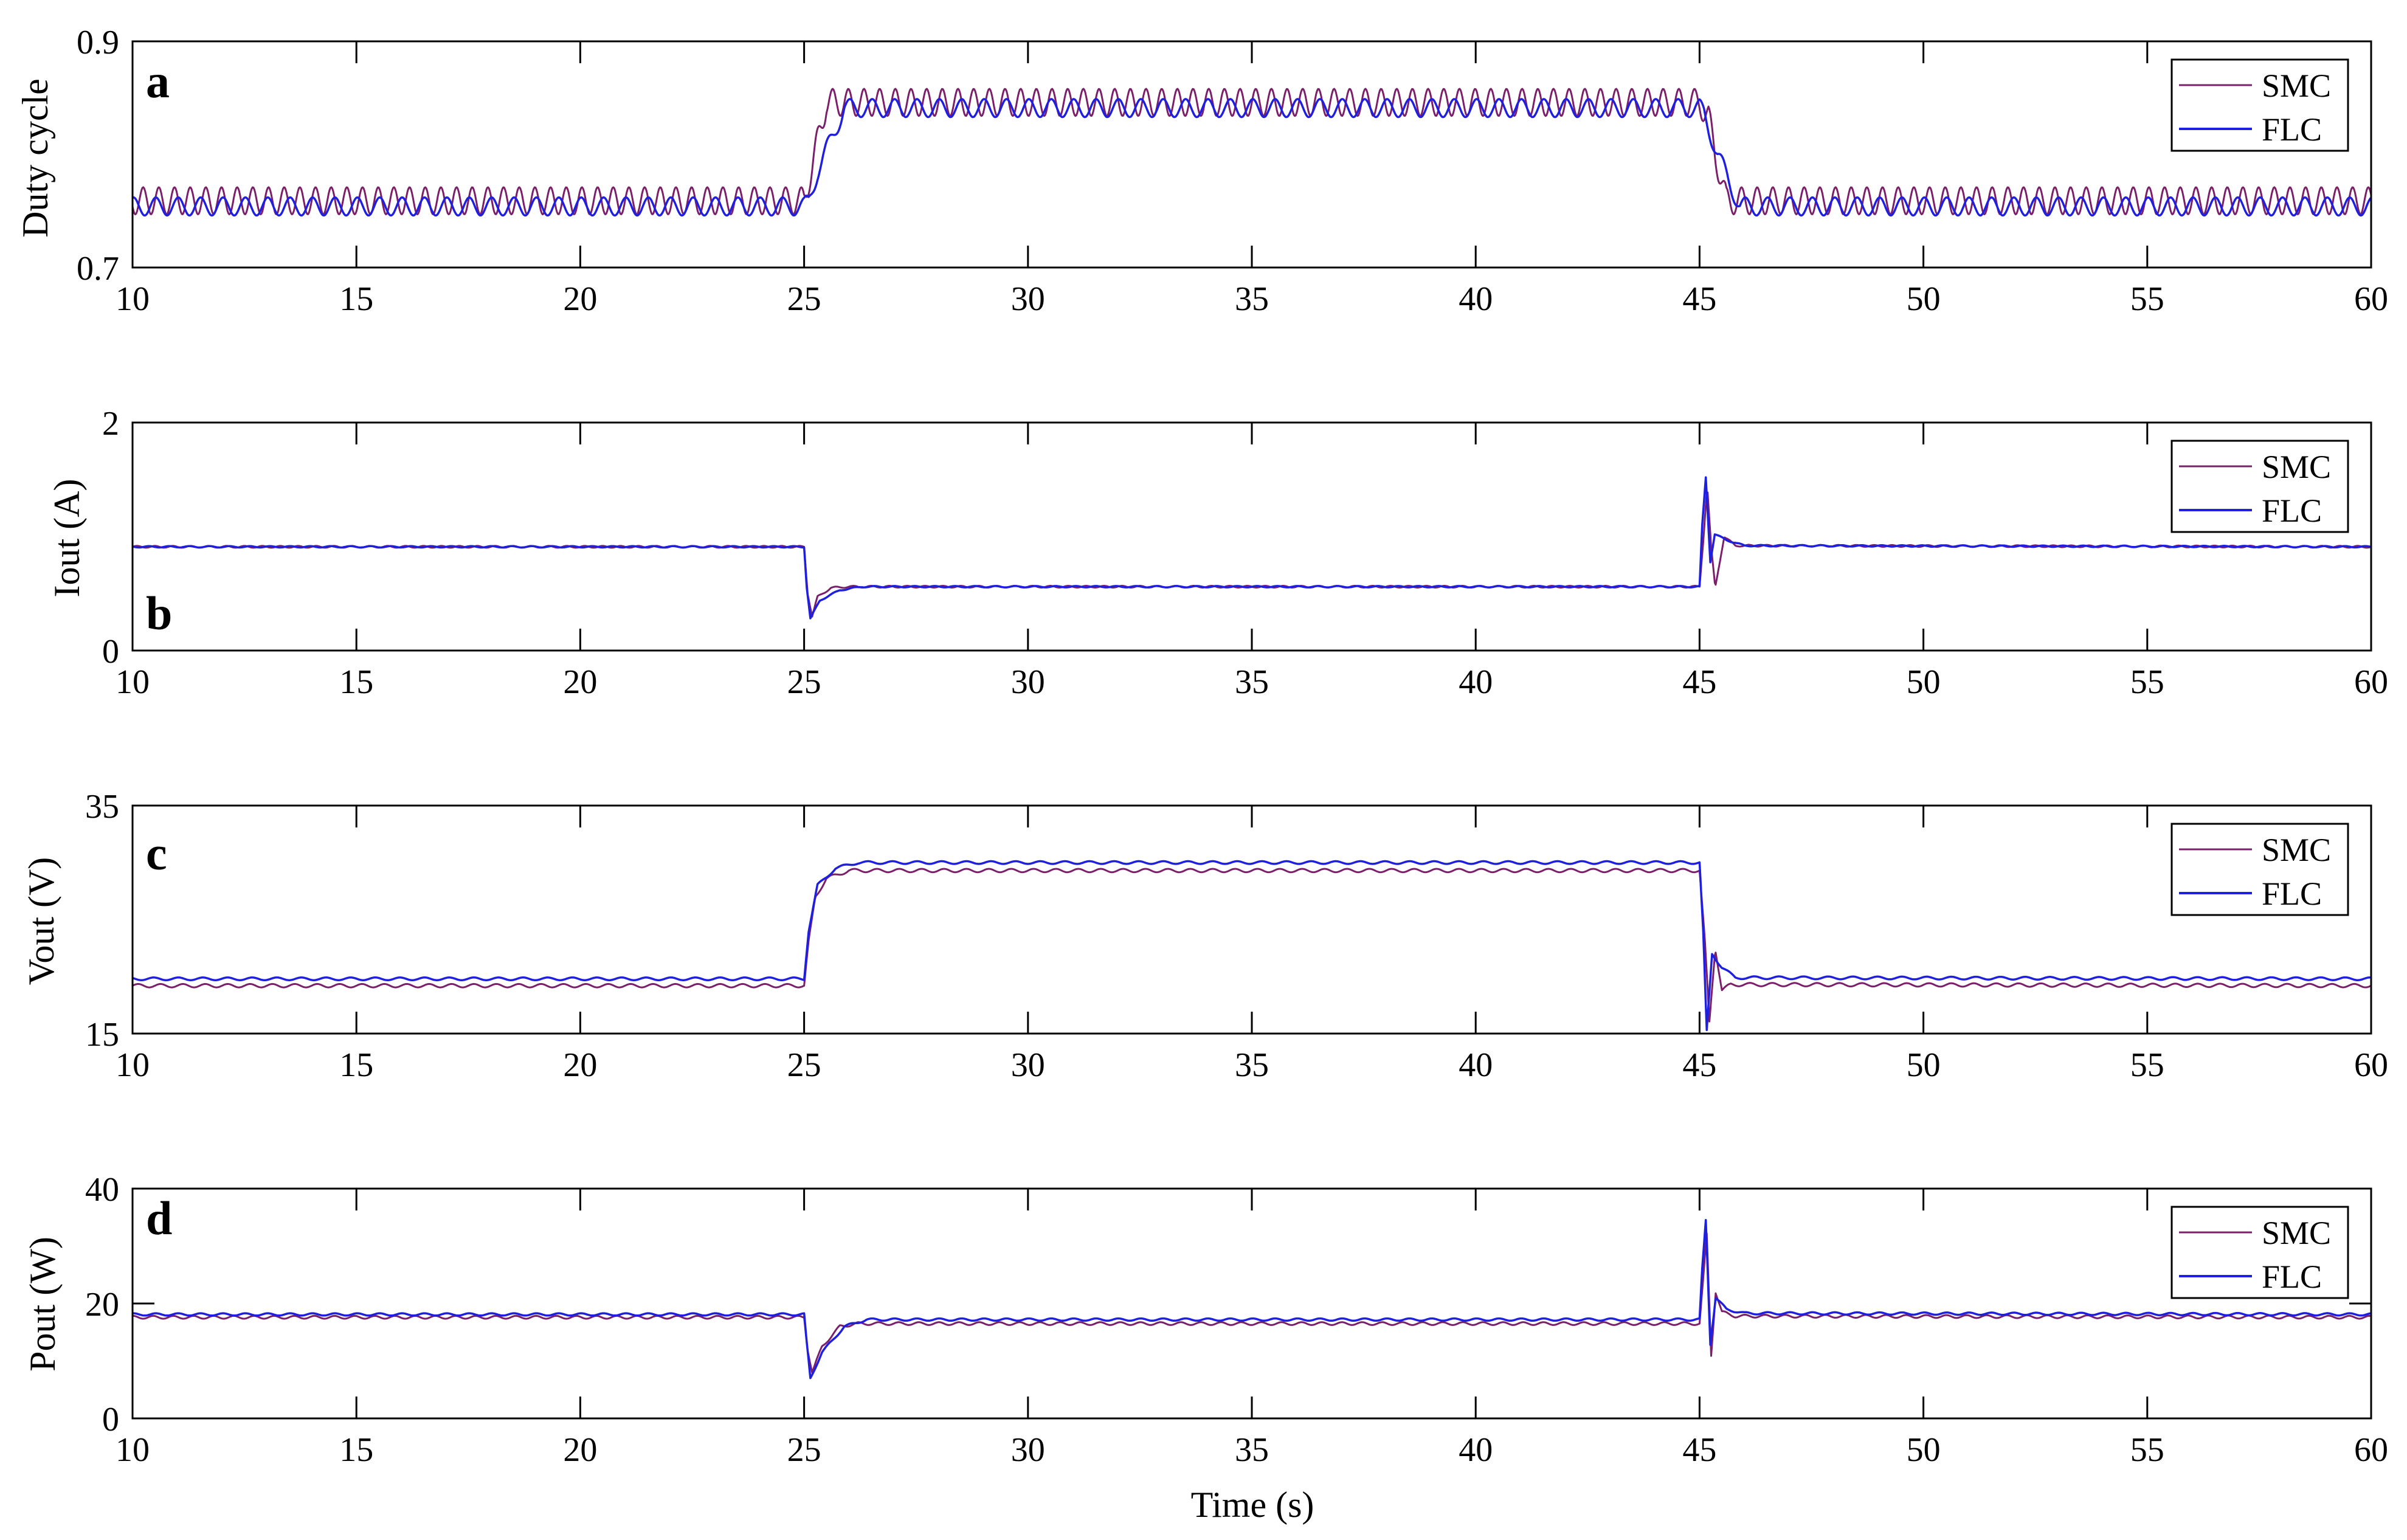 The width and height of the screenshot is (2407, 1540). What do you see at coordinates (2296, 1233) in the screenshot?
I see `panel-d-legend-label-smc: SMC` at bounding box center [2296, 1233].